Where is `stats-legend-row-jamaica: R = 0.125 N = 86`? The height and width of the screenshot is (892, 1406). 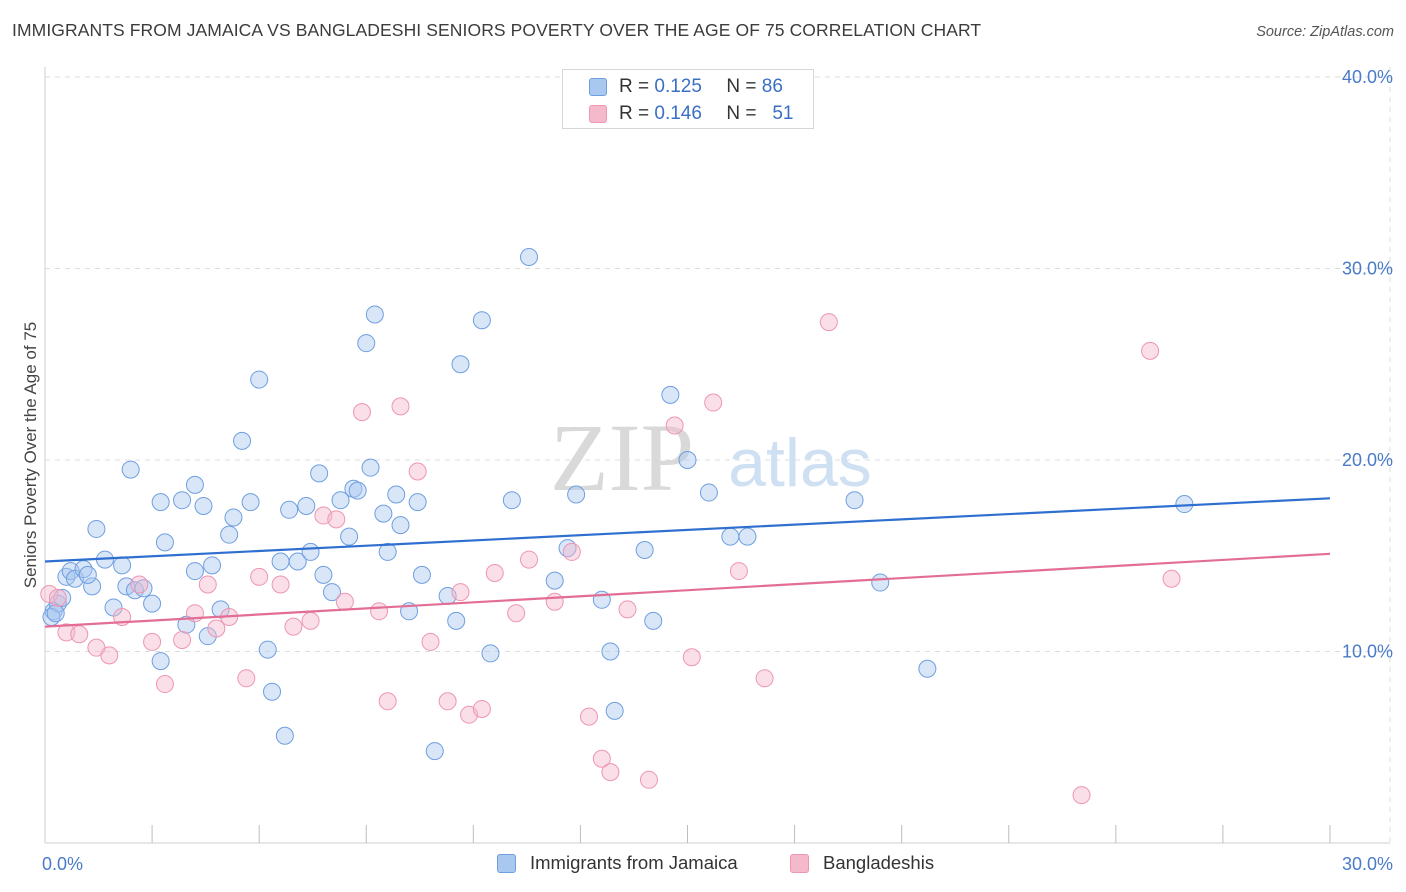
stats-legend-row-jamaica: R = 0.125 N = 86 is located at coordinates (686, 87).